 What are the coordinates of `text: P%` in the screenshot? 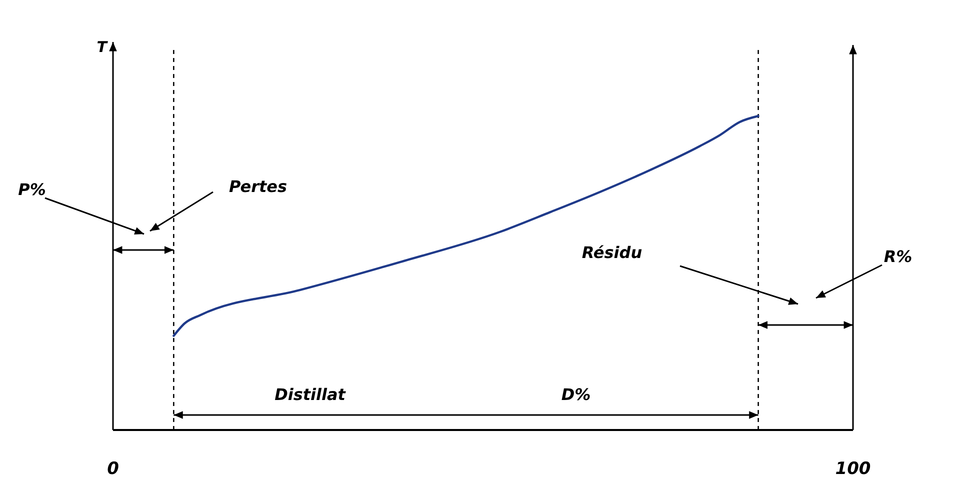 It's located at (32, 189).